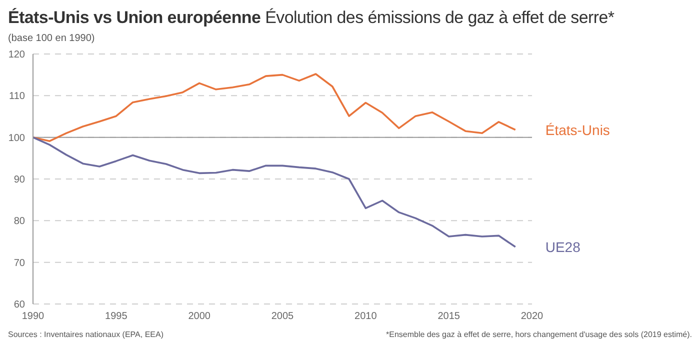 Image resolution: width=700 pixels, height=344 pixels. Describe the element at coordinates (532, 316) in the screenshot. I see `x-tick-label: 2020` at that location.